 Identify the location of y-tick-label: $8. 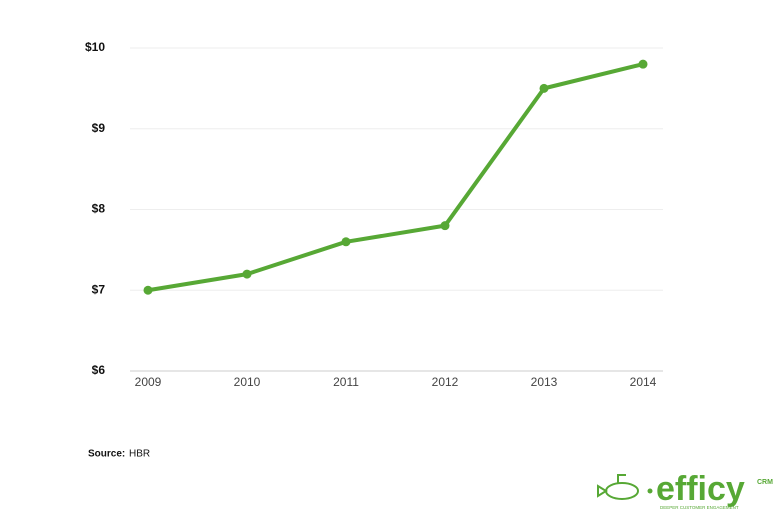
(99, 209).